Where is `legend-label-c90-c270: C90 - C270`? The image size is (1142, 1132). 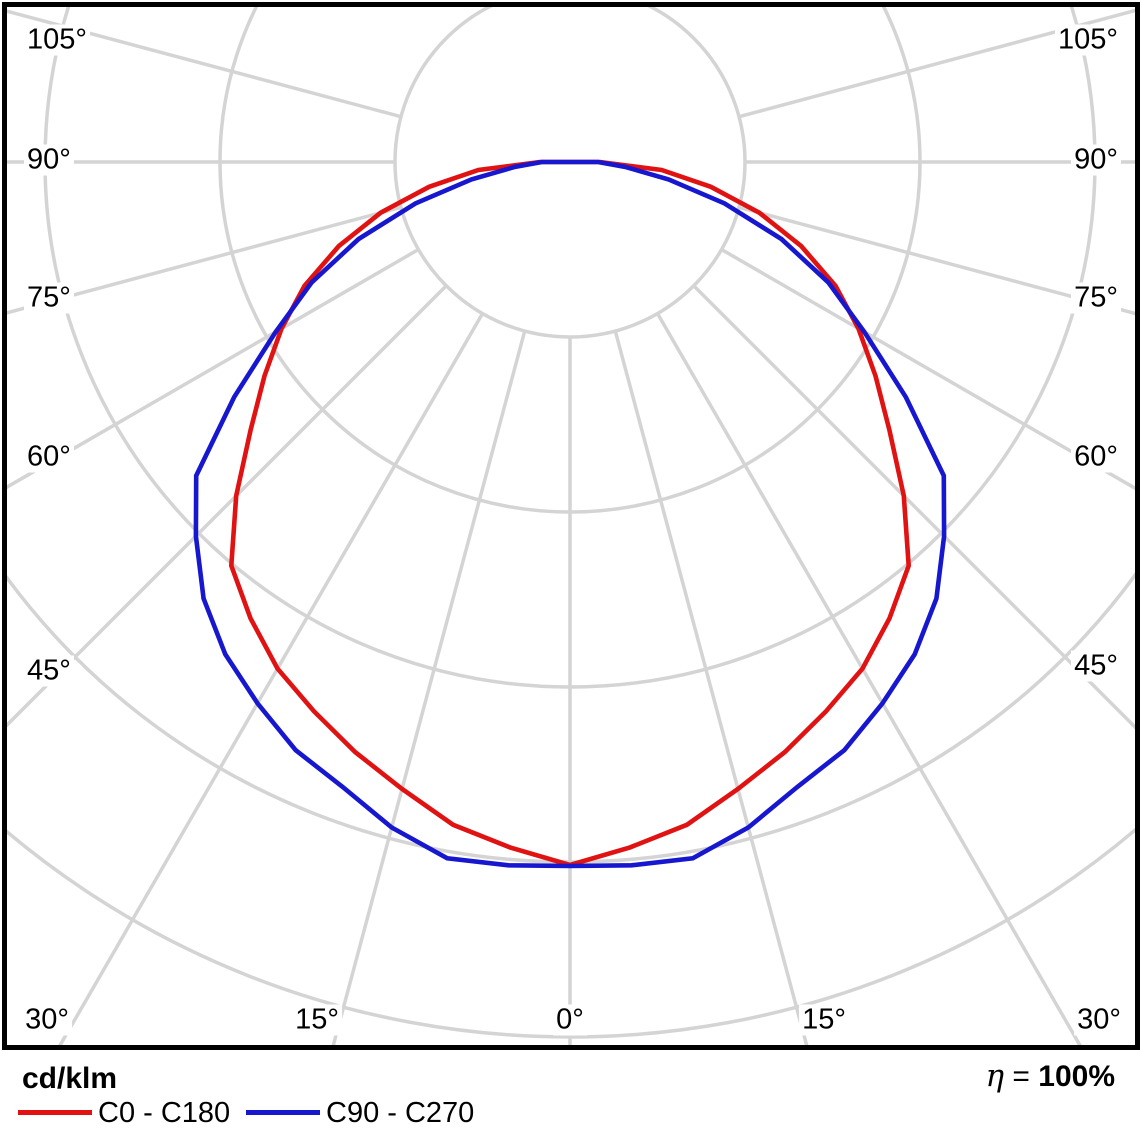 legend-label-c90-c270: C90 - C270 is located at coordinates (400, 1113).